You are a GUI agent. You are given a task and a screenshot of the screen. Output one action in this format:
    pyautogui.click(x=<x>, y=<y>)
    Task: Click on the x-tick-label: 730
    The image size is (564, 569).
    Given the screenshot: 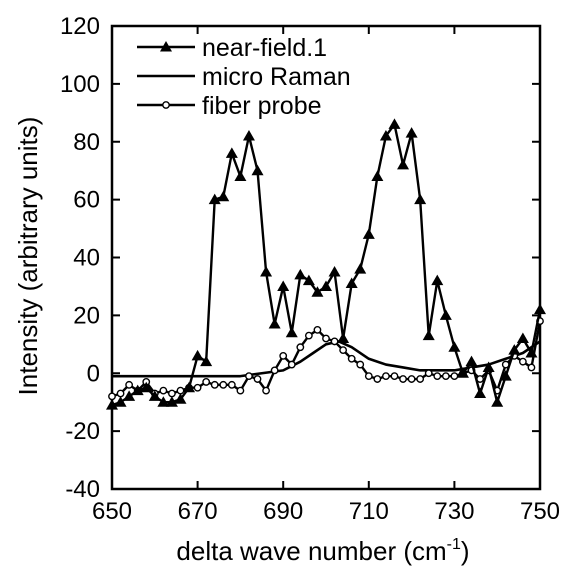 What is the action you would take?
    pyautogui.click(x=454, y=511)
    